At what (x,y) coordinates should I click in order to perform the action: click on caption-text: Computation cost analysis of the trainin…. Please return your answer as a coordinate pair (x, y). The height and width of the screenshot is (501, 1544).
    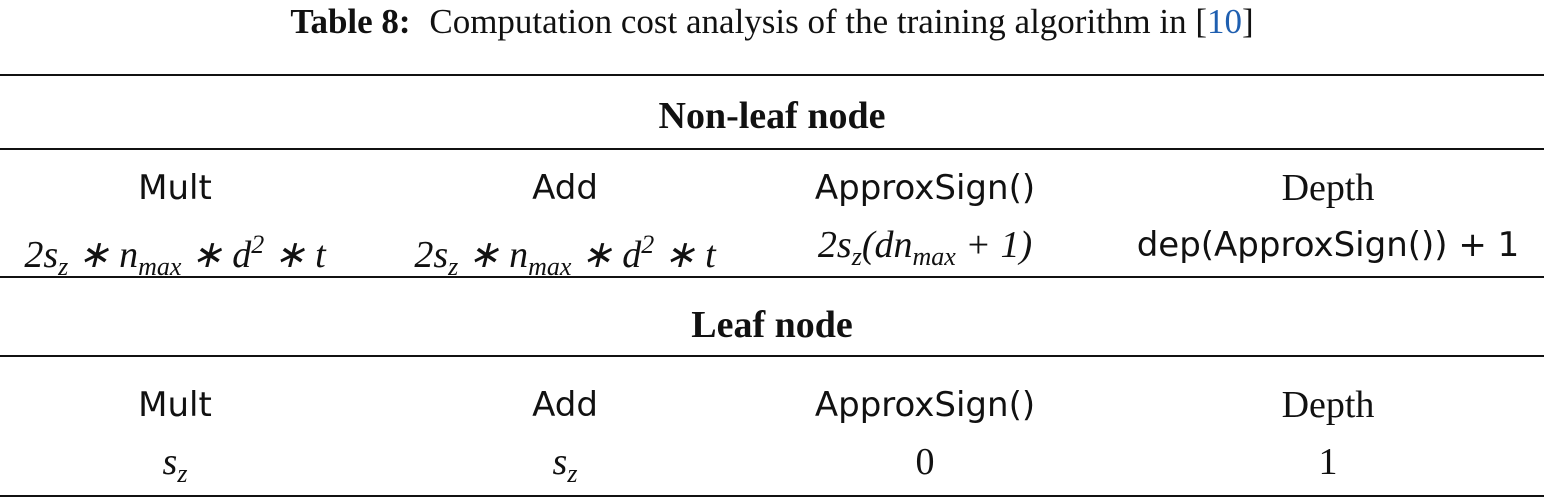
    Looking at the image, I should click on (808, 21).